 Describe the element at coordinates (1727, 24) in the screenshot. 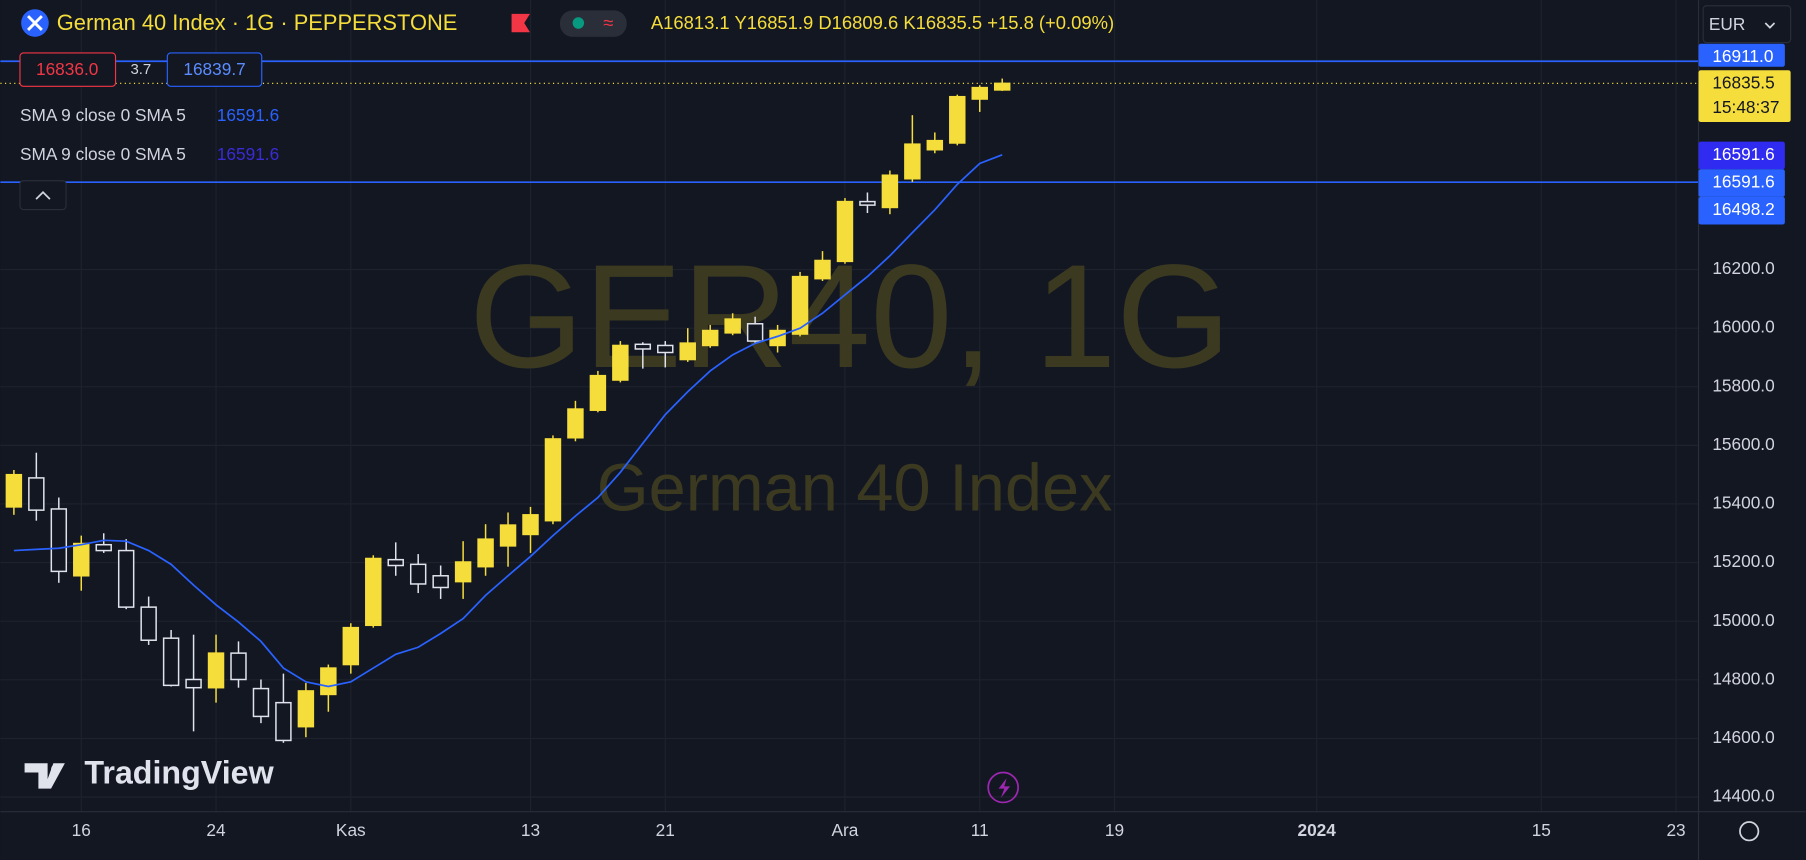

I see `currency-label: EUR` at that location.